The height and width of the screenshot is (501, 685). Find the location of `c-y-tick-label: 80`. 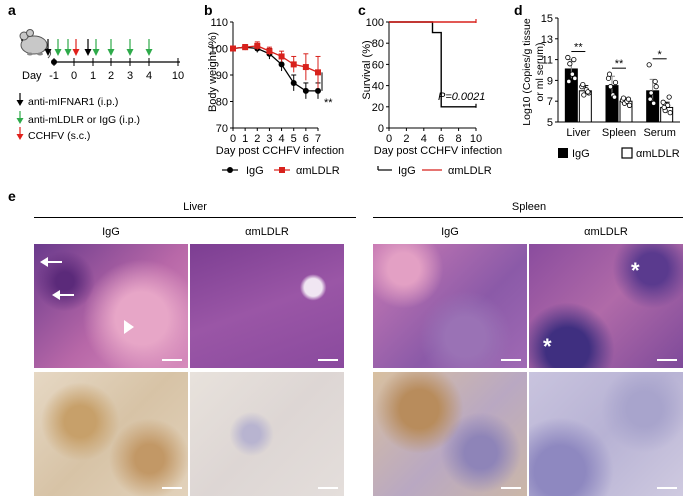

c-y-tick-label: 80 is located at coordinates (378, 44).